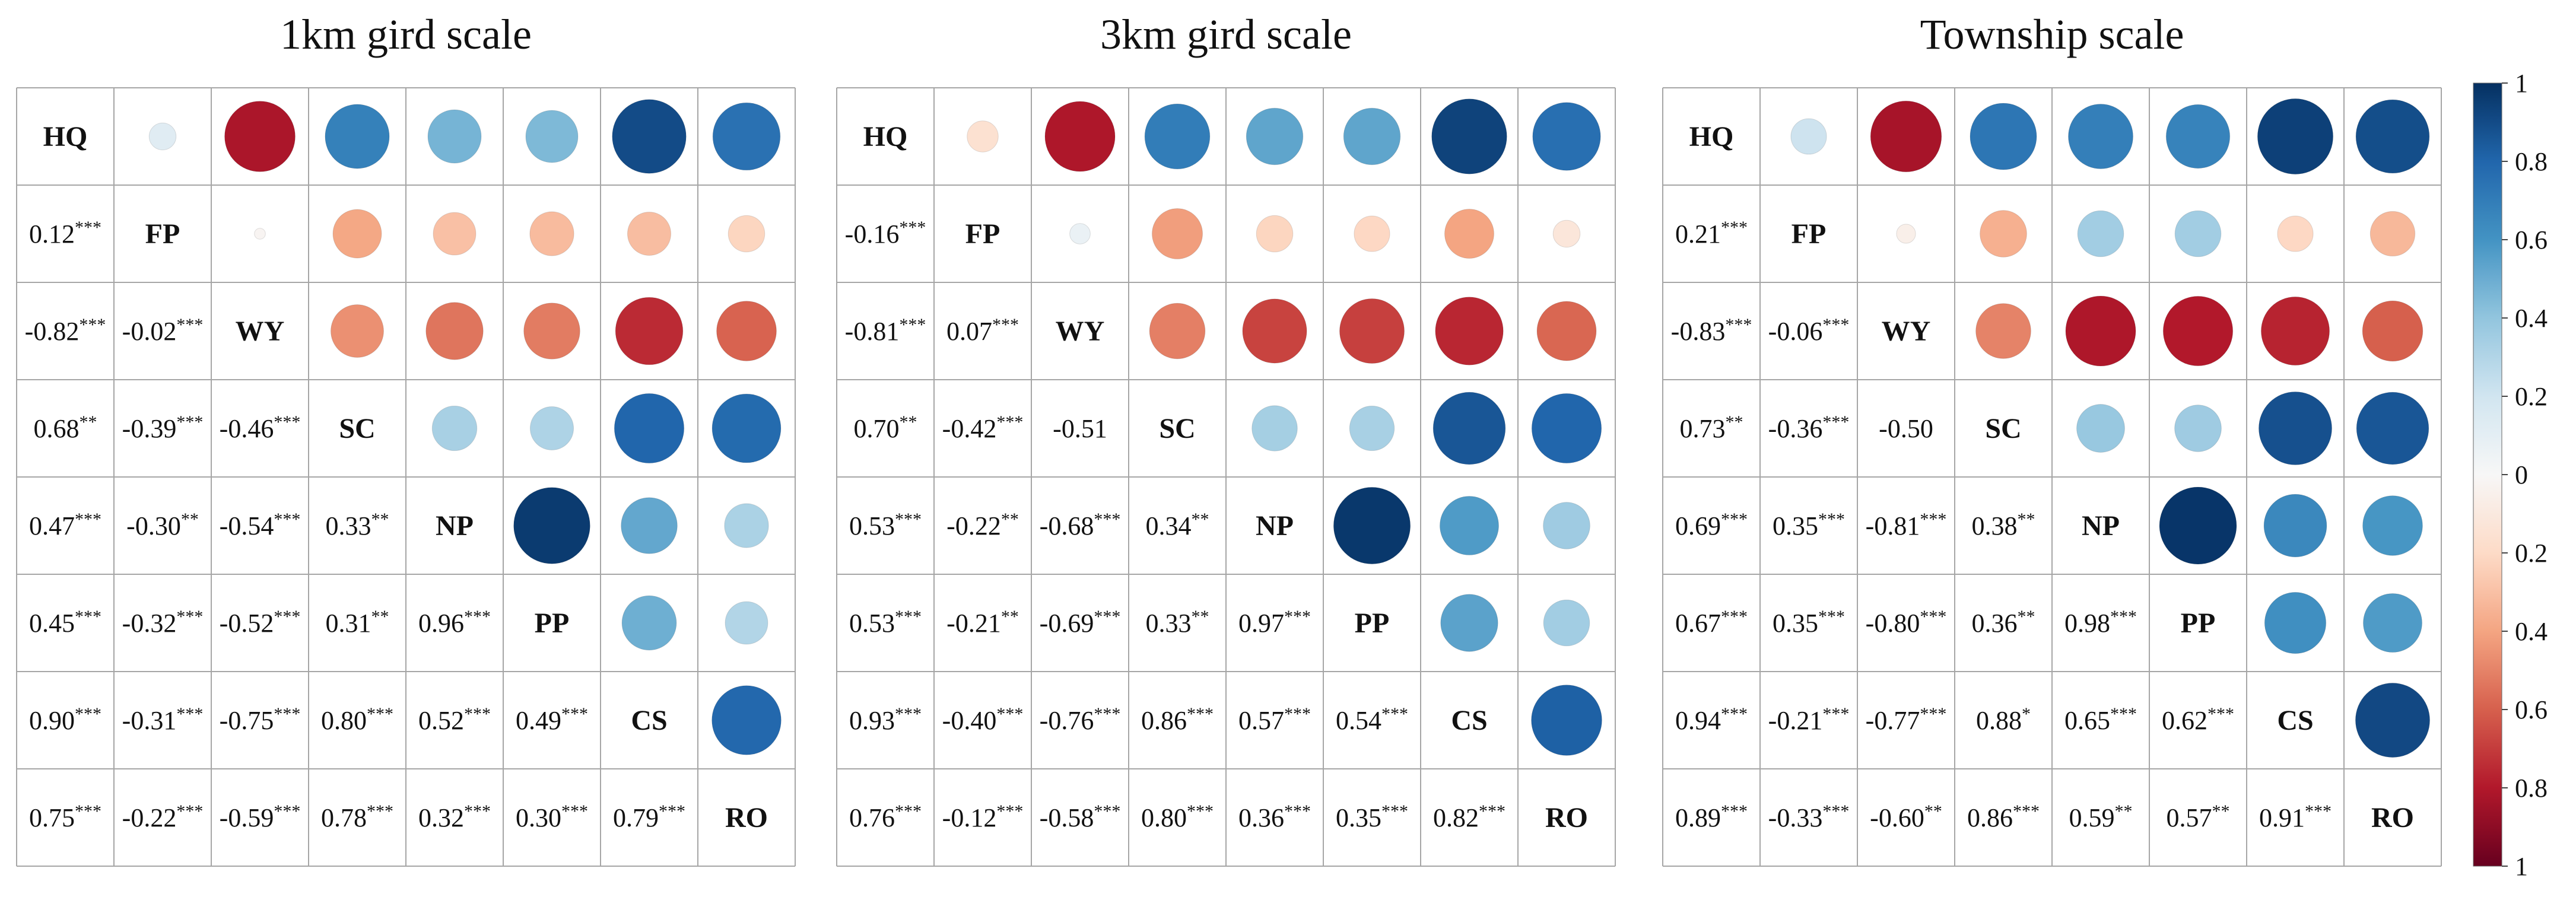 The image size is (2576, 897). I want to click on coefficient-label: 0.36***, so click(1274, 816).